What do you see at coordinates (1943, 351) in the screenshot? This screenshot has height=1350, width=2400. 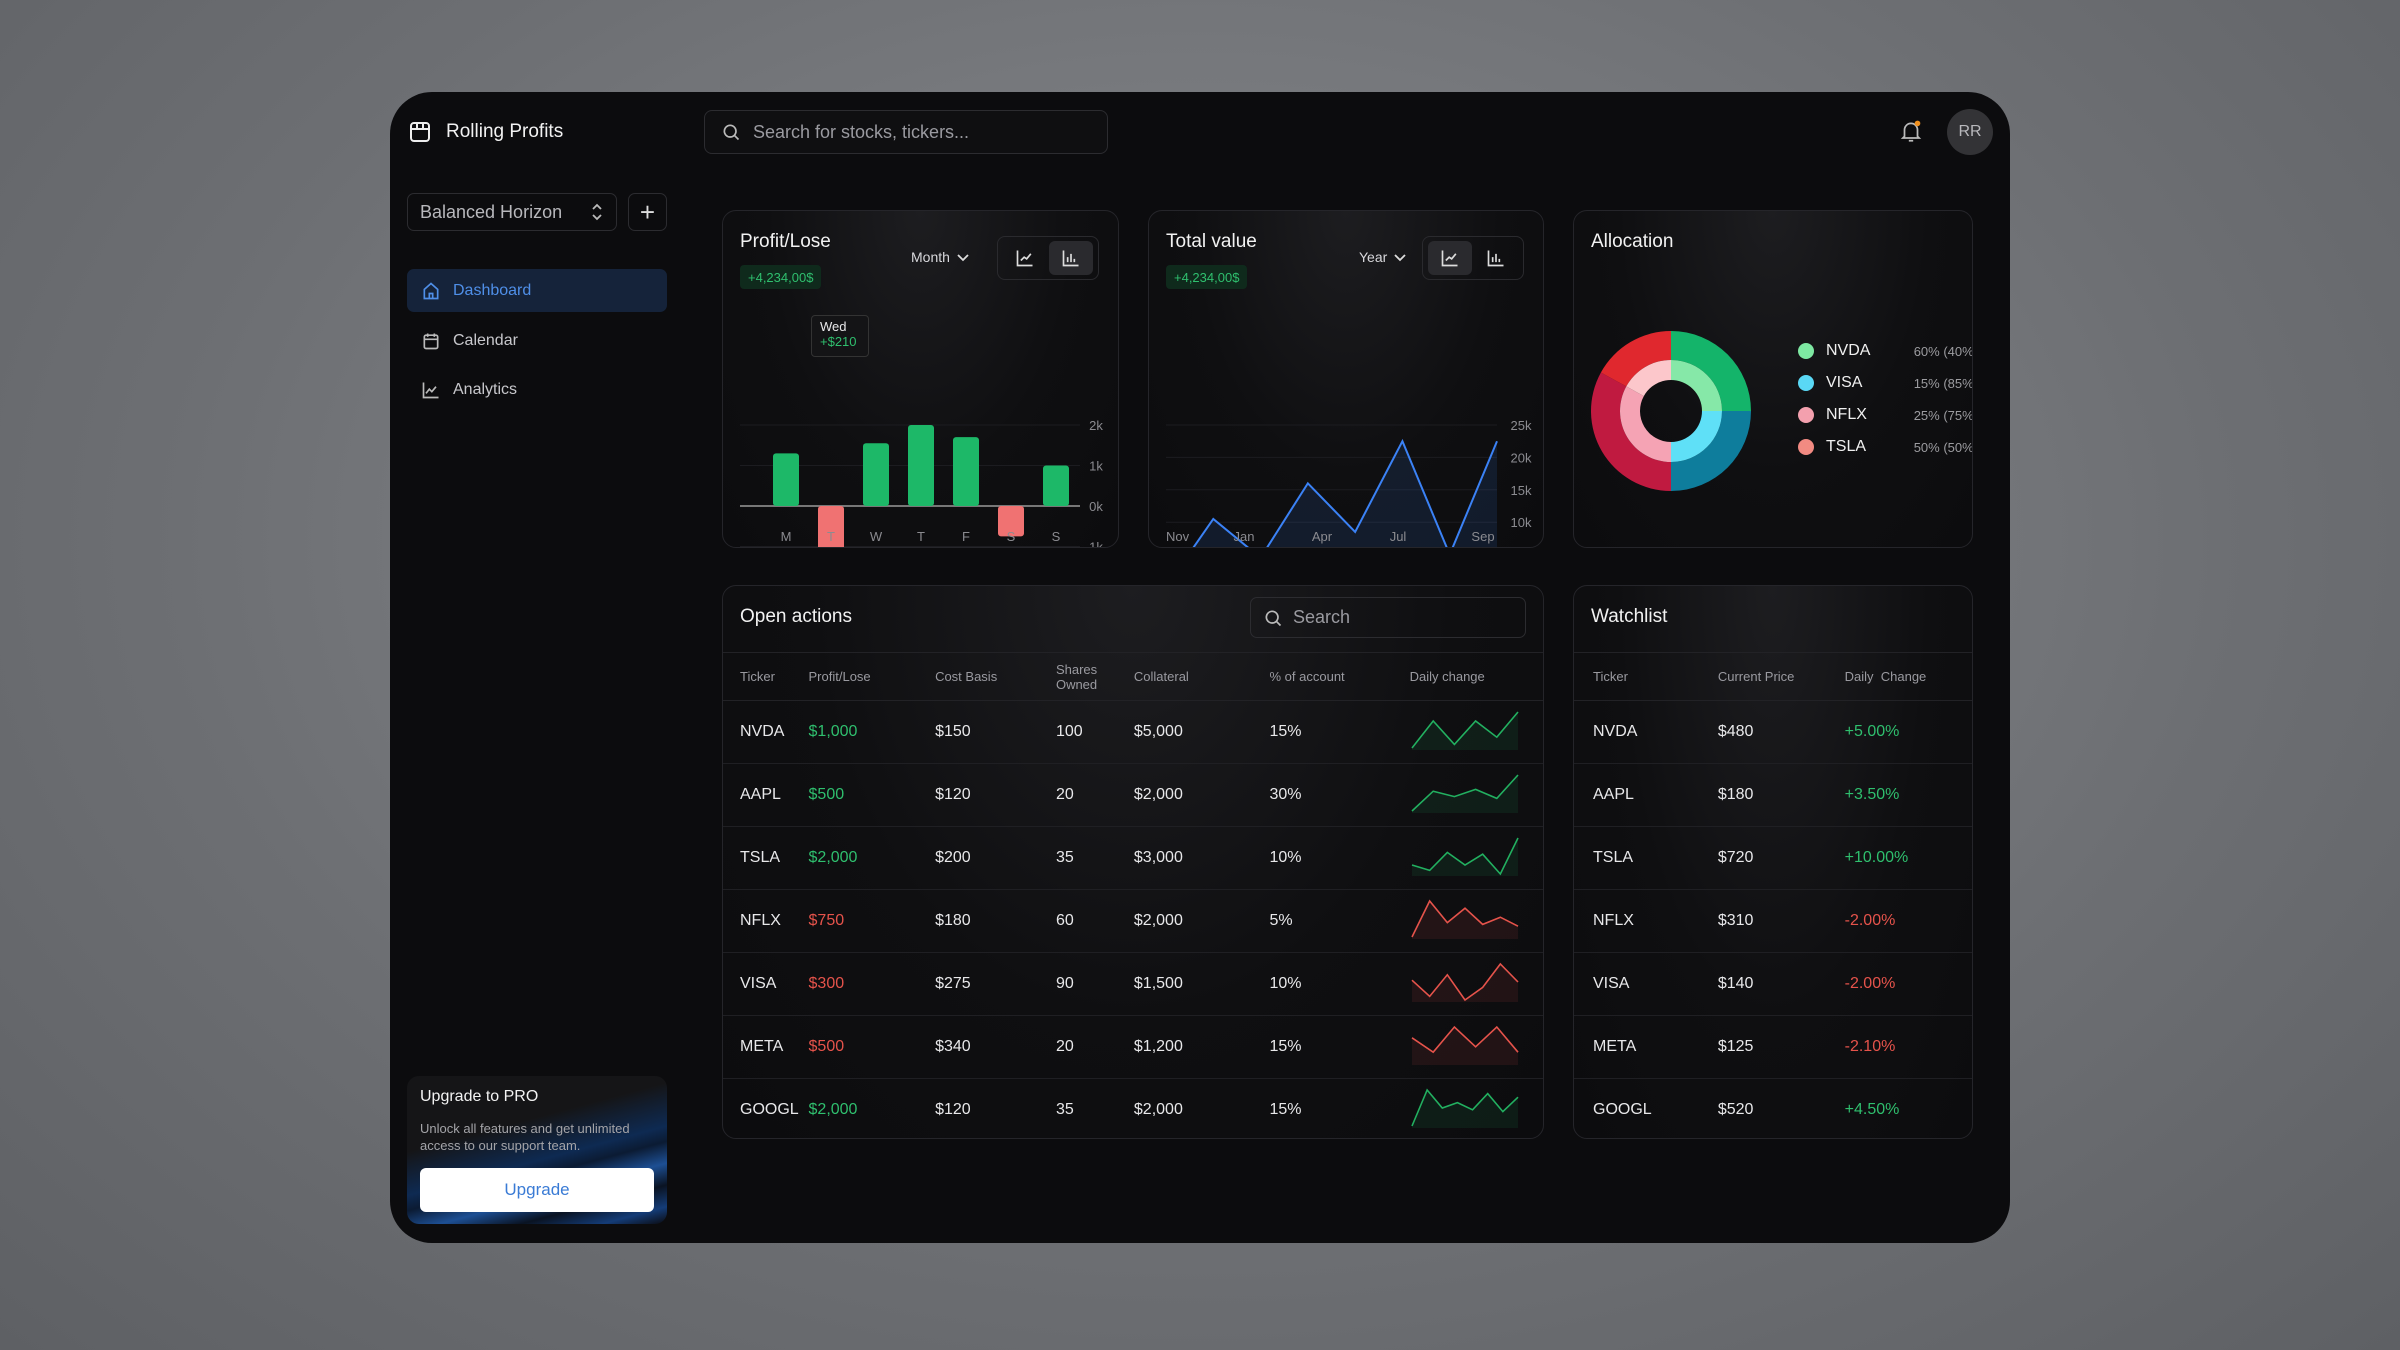 I see `legend-value: 60% (40%)` at bounding box center [1943, 351].